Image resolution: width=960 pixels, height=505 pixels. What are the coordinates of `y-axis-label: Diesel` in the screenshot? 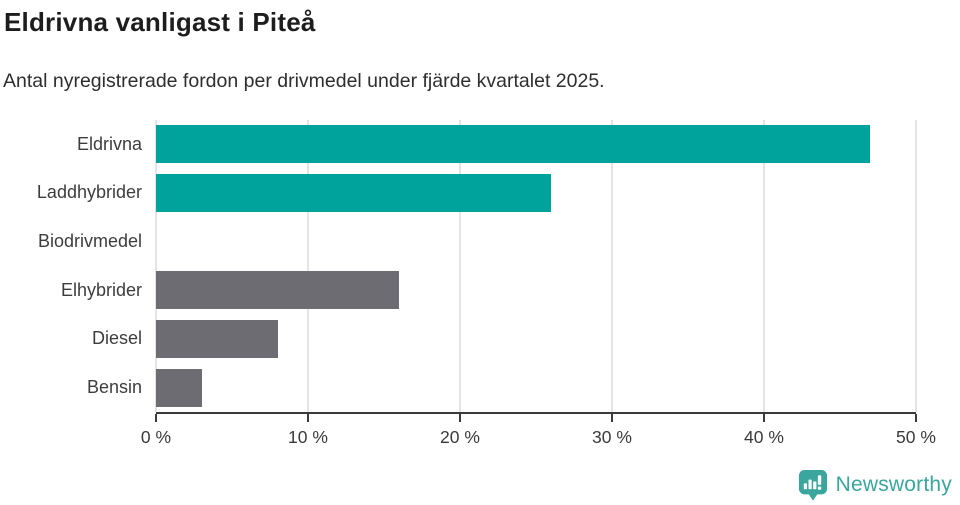 It's located at (116, 338).